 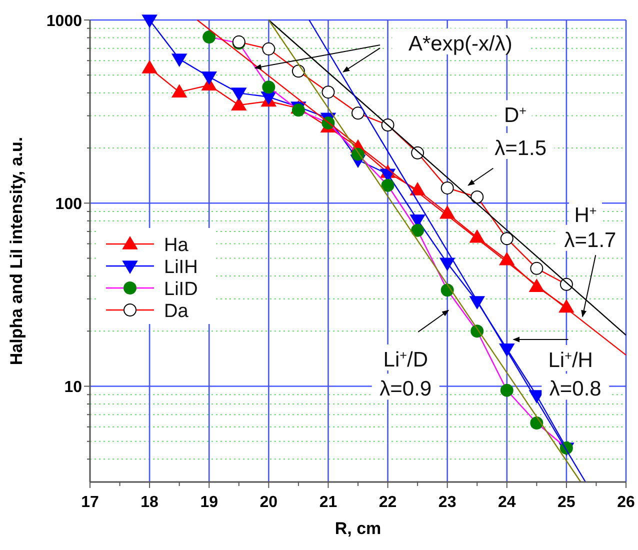 What do you see at coordinates (358, 528) in the screenshot?
I see `x-axis-title: R, cm` at bounding box center [358, 528].